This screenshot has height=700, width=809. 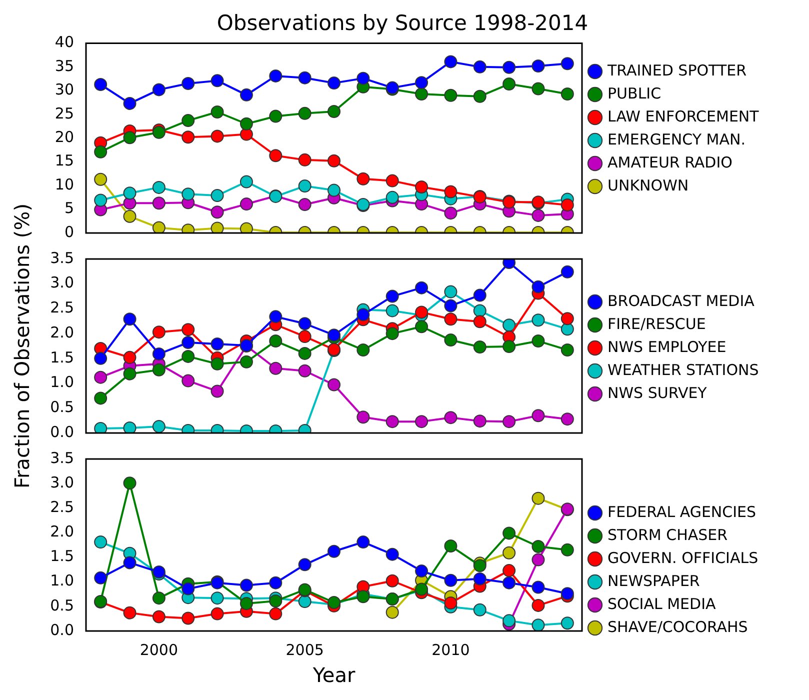 I want to click on y-tick-label: 5, so click(x=69, y=208).